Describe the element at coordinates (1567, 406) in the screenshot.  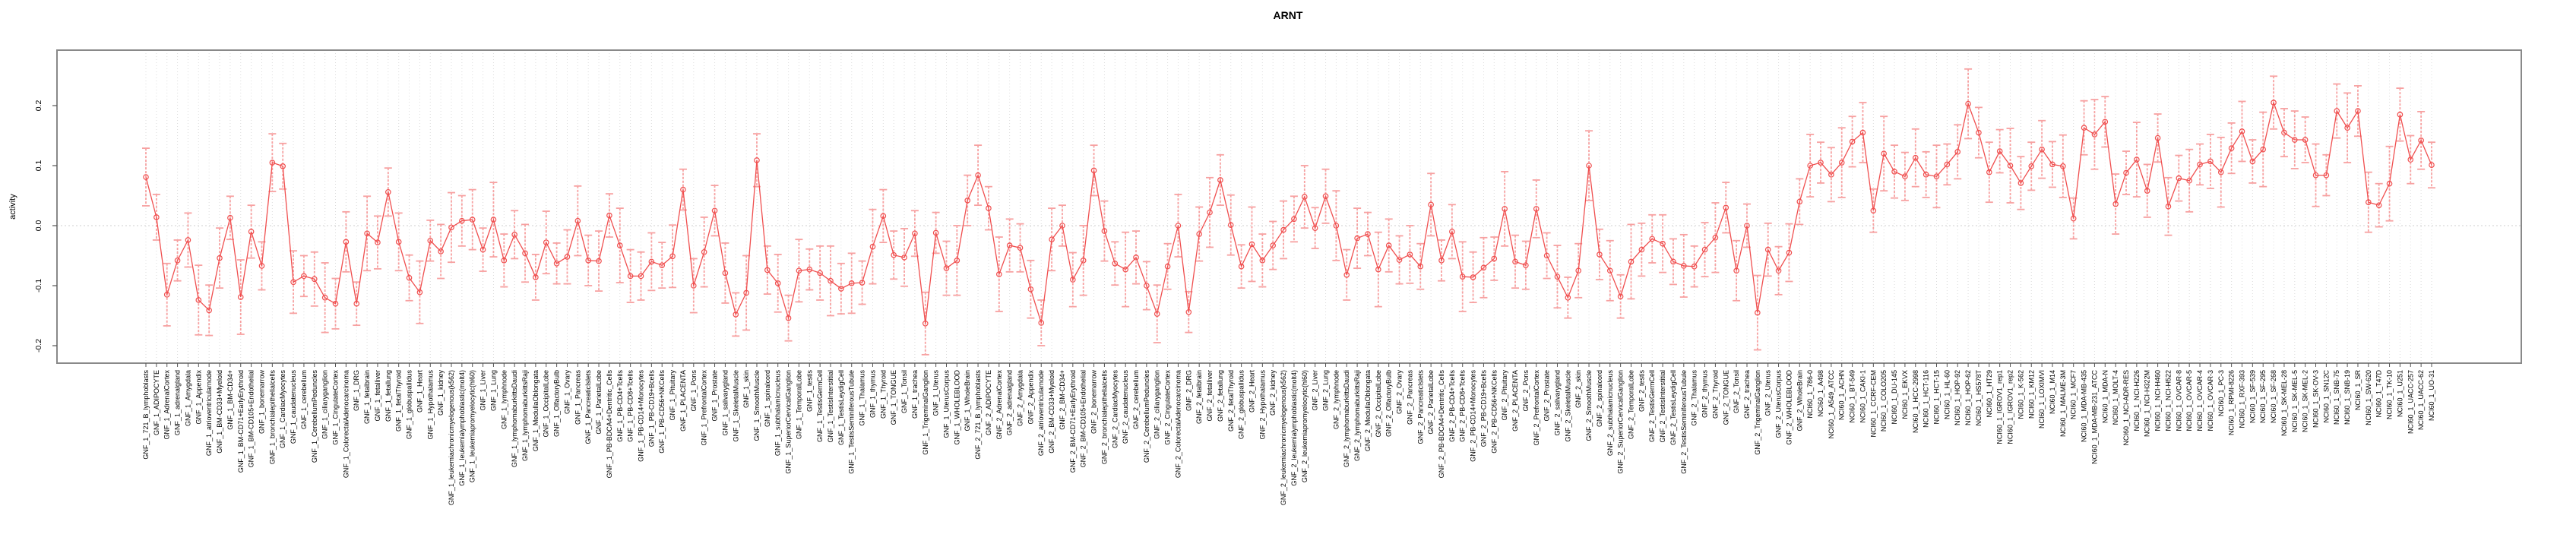
I see `x-tick-label: GNF_2_SkeletalMuscle` at that location.